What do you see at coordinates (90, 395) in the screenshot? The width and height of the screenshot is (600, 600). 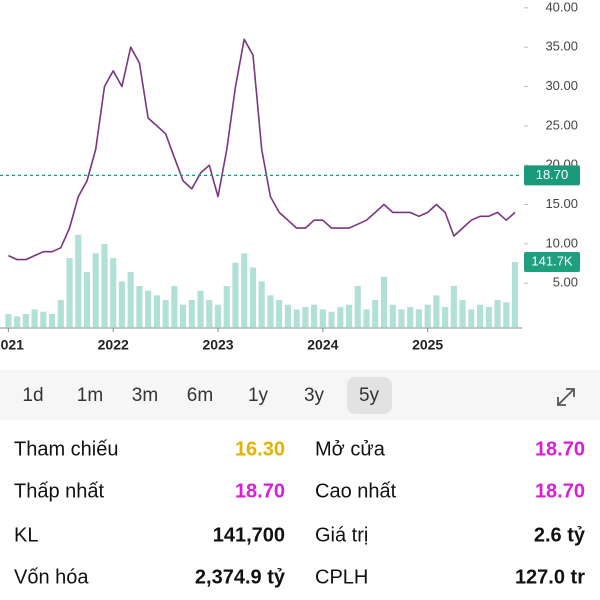 I see `period-button: 1m` at bounding box center [90, 395].